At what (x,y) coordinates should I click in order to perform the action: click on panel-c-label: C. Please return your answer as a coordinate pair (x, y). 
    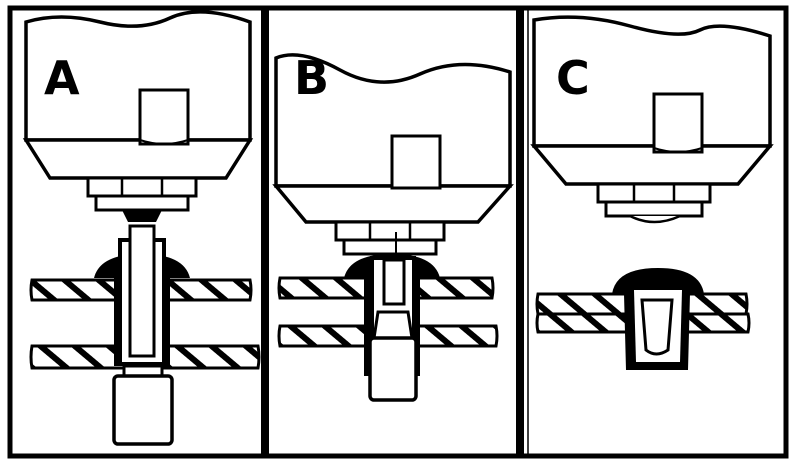
    Looking at the image, I should click on (573, 78).